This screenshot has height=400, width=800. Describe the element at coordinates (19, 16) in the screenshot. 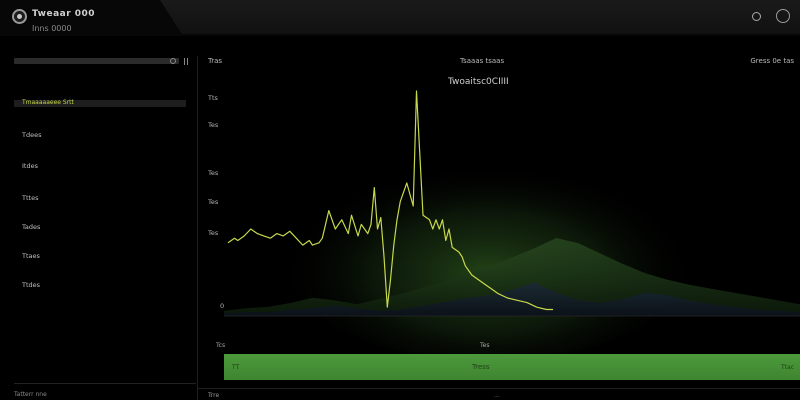

I see `app-logo-icon` at that location.